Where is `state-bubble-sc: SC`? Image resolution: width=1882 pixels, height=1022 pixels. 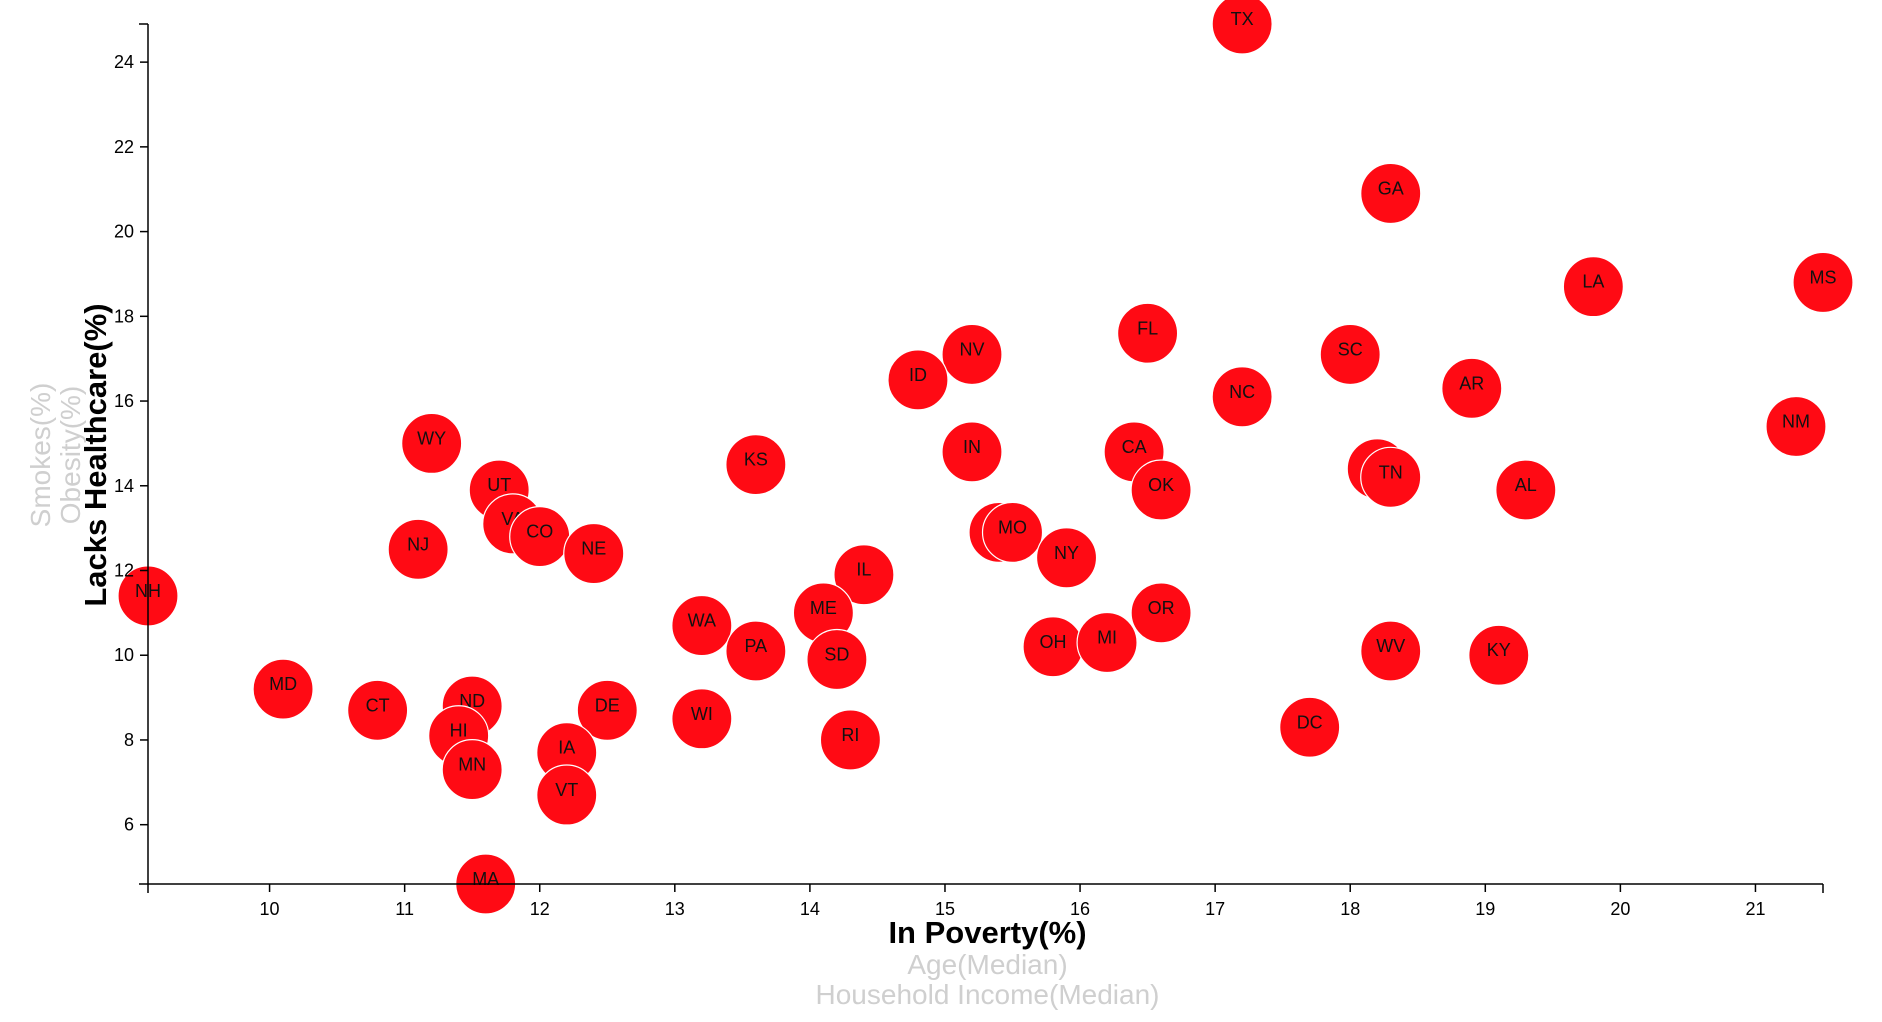 state-bubble-sc: SC is located at coordinates (1350, 354).